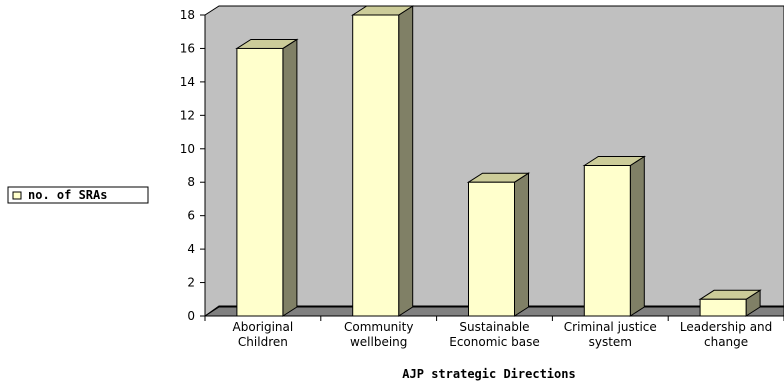 This screenshot has width=784, height=383. Describe the element at coordinates (17, 195) in the screenshot. I see `legend-swatch` at that location.